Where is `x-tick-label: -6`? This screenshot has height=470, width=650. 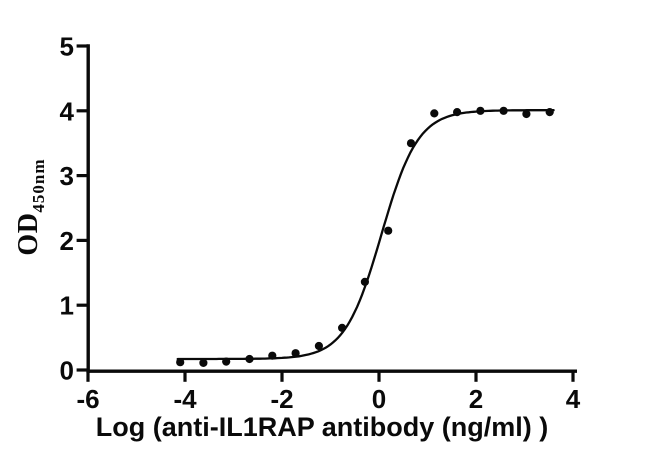
x-tick-label: -6 is located at coordinates (87, 399).